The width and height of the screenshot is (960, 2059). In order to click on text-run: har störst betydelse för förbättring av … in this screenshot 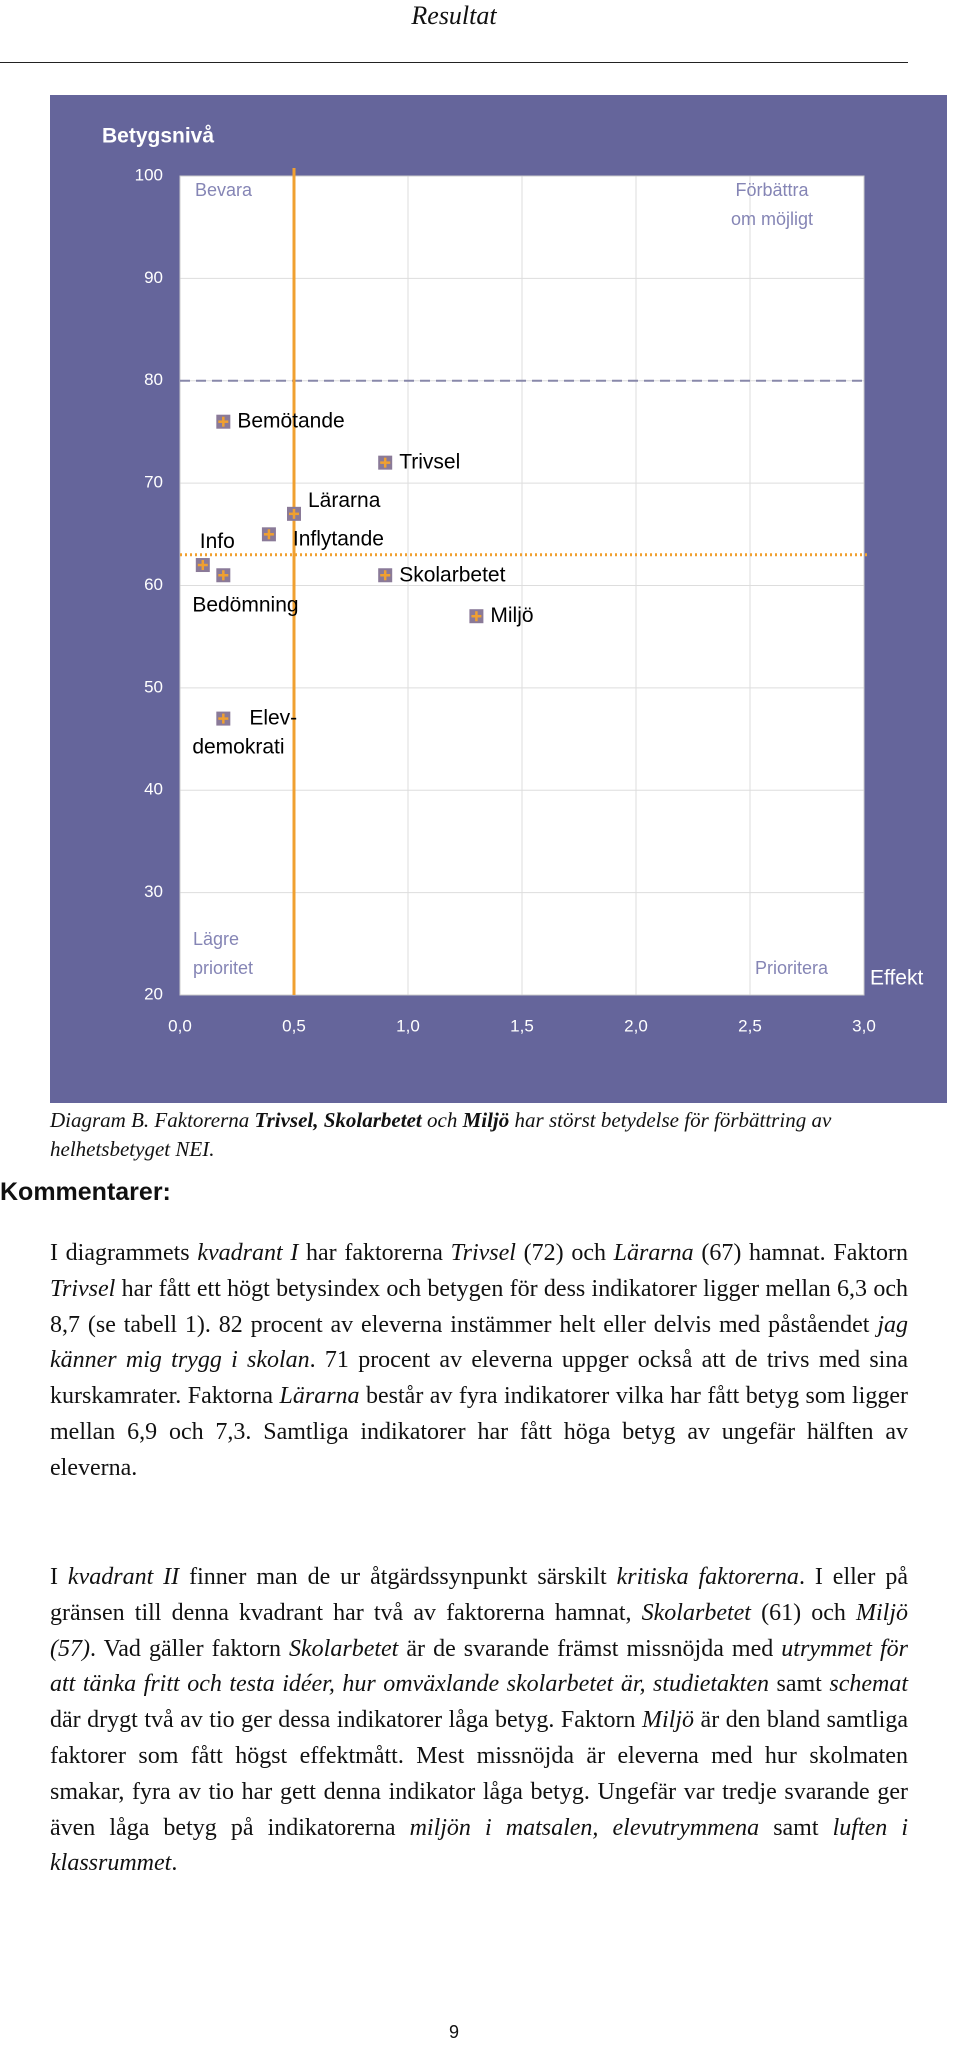, I will do `click(441, 1134)`.